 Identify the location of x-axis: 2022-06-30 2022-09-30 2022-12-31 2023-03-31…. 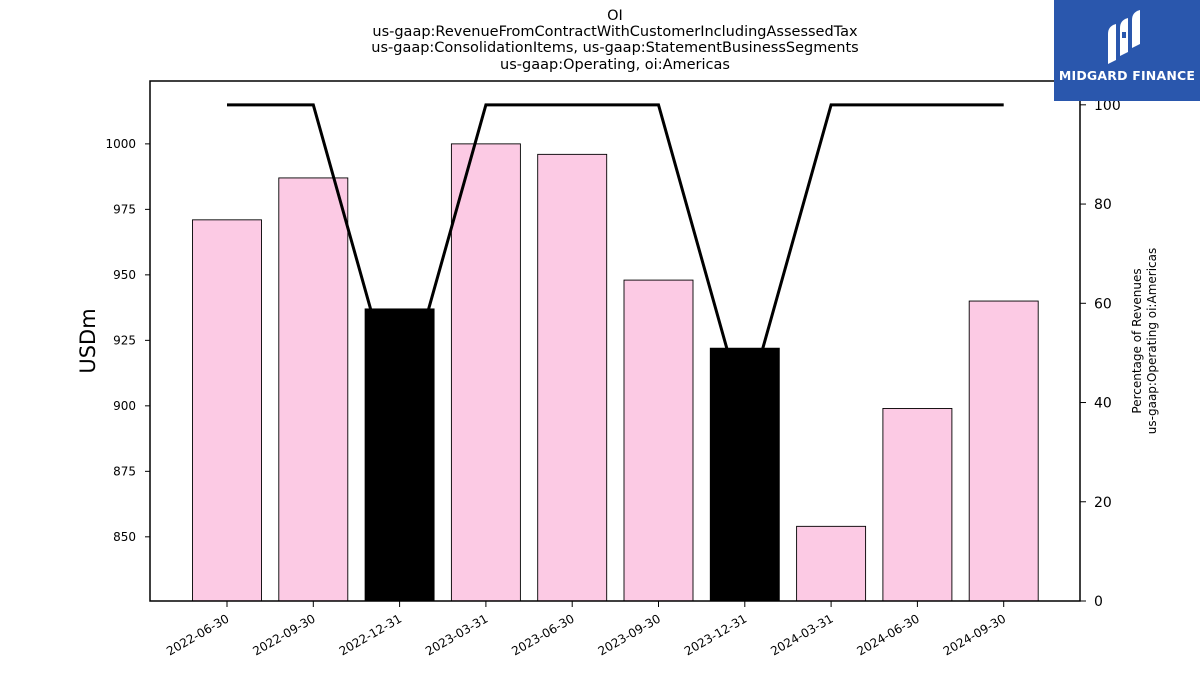
(586, 629).